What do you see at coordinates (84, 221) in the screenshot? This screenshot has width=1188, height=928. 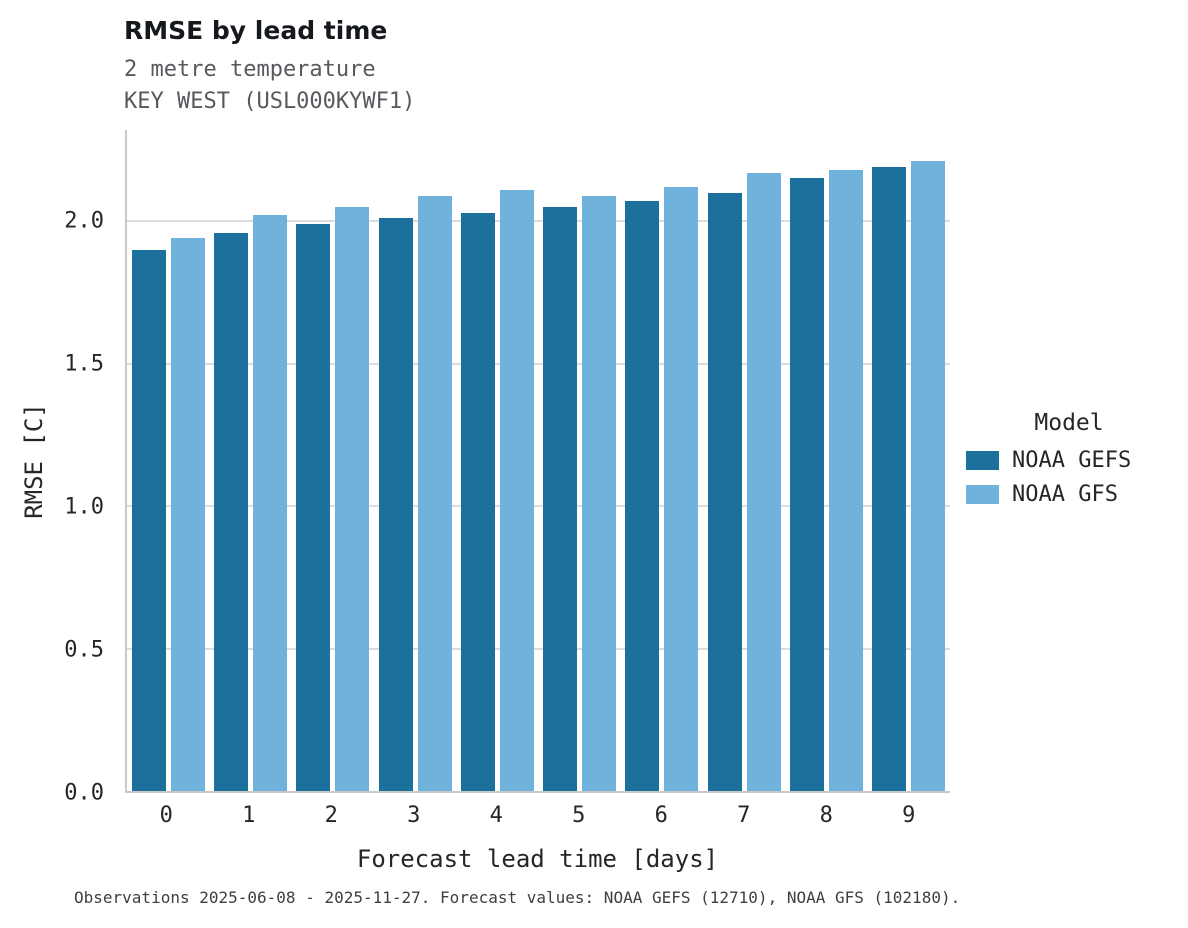 I see `y-tick-label-2.0: 2.0` at bounding box center [84, 221].